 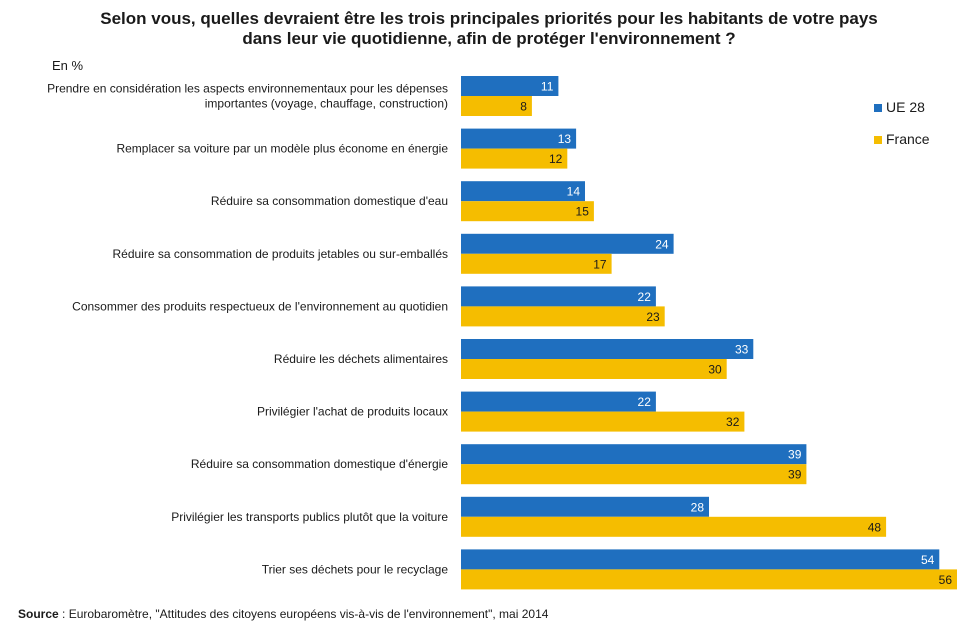 What do you see at coordinates (928, 560) in the screenshot?
I see `data-label: 54` at bounding box center [928, 560].